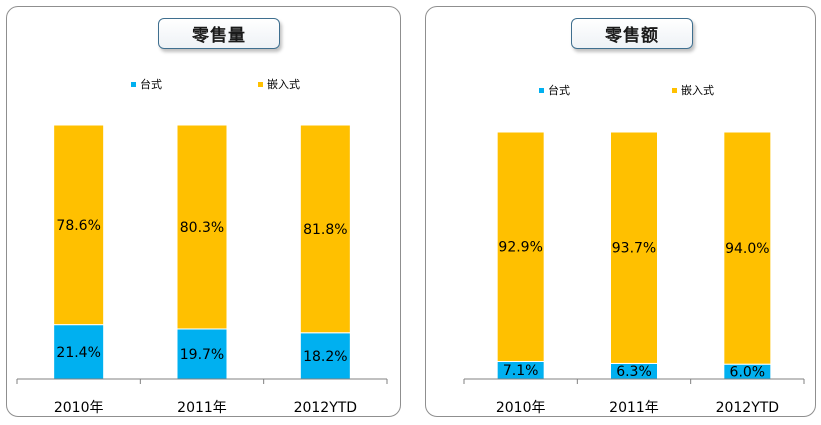  What do you see at coordinates (521, 371) in the screenshot?
I see `data-label: 7.1%` at bounding box center [521, 371].